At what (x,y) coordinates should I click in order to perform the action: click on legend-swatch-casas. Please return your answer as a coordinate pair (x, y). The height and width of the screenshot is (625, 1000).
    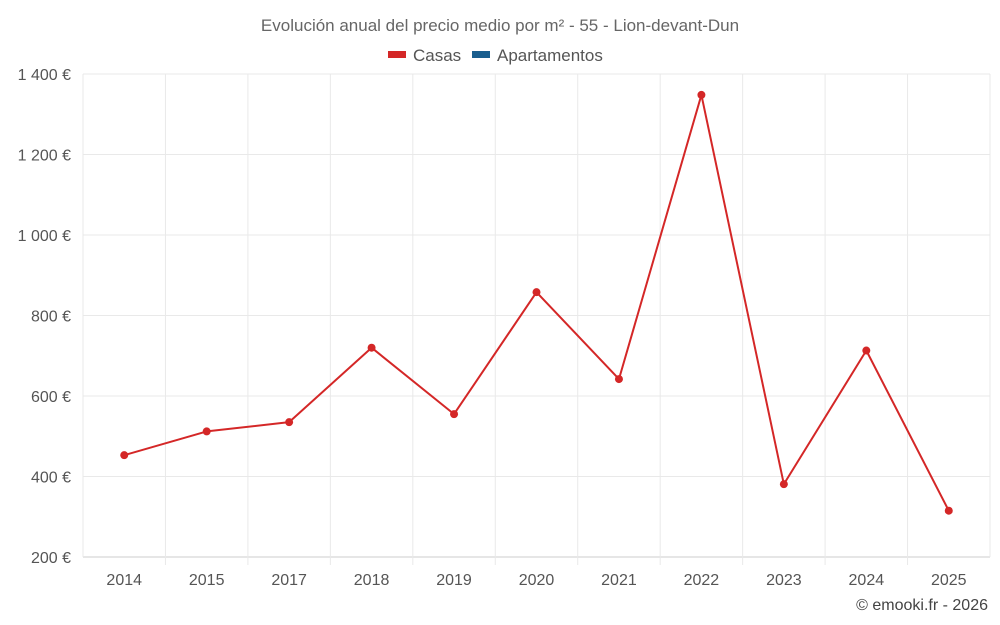
    Looking at the image, I should click on (397, 54).